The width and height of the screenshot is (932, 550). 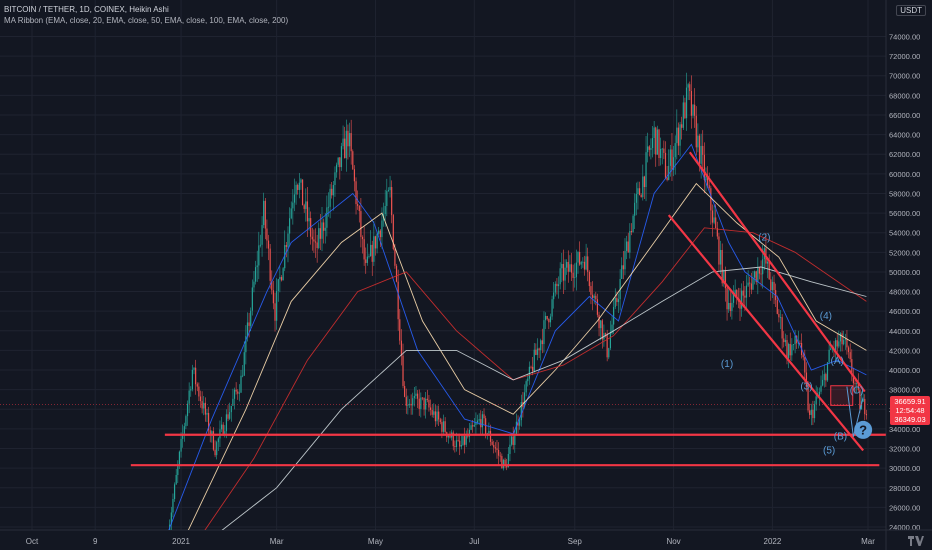 I want to click on trend-line, so click(x=765, y=333).